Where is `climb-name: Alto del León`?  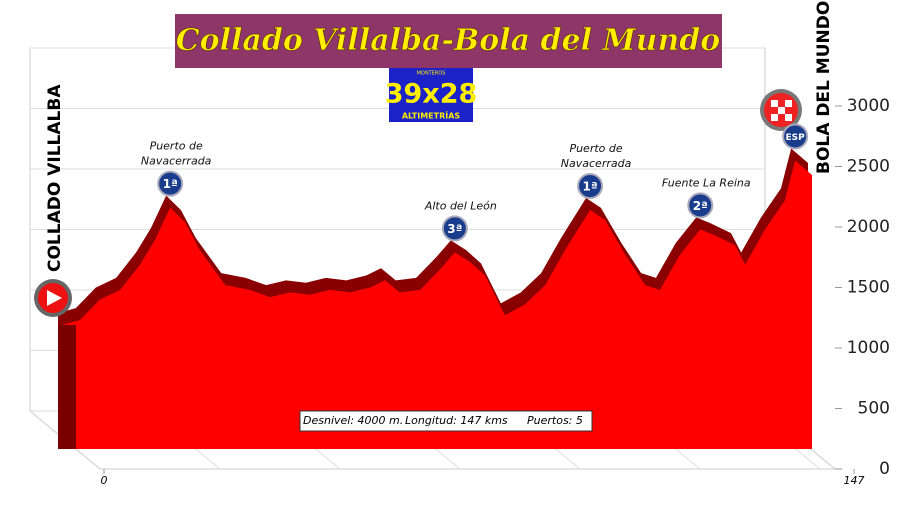 climb-name: Alto del León is located at coordinates (460, 205).